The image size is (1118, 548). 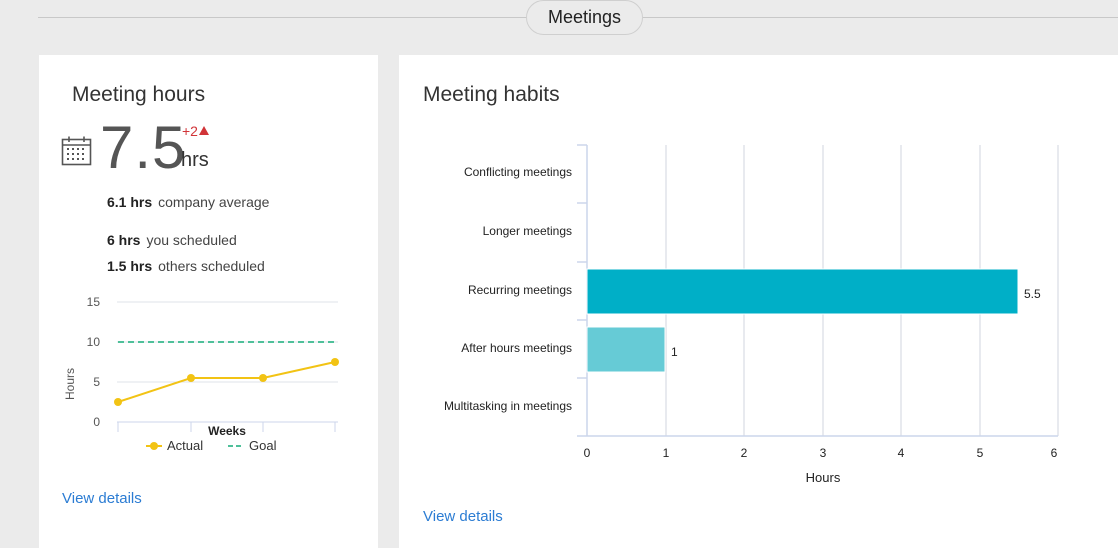 I want to click on x-tick: 5, so click(x=980, y=453).